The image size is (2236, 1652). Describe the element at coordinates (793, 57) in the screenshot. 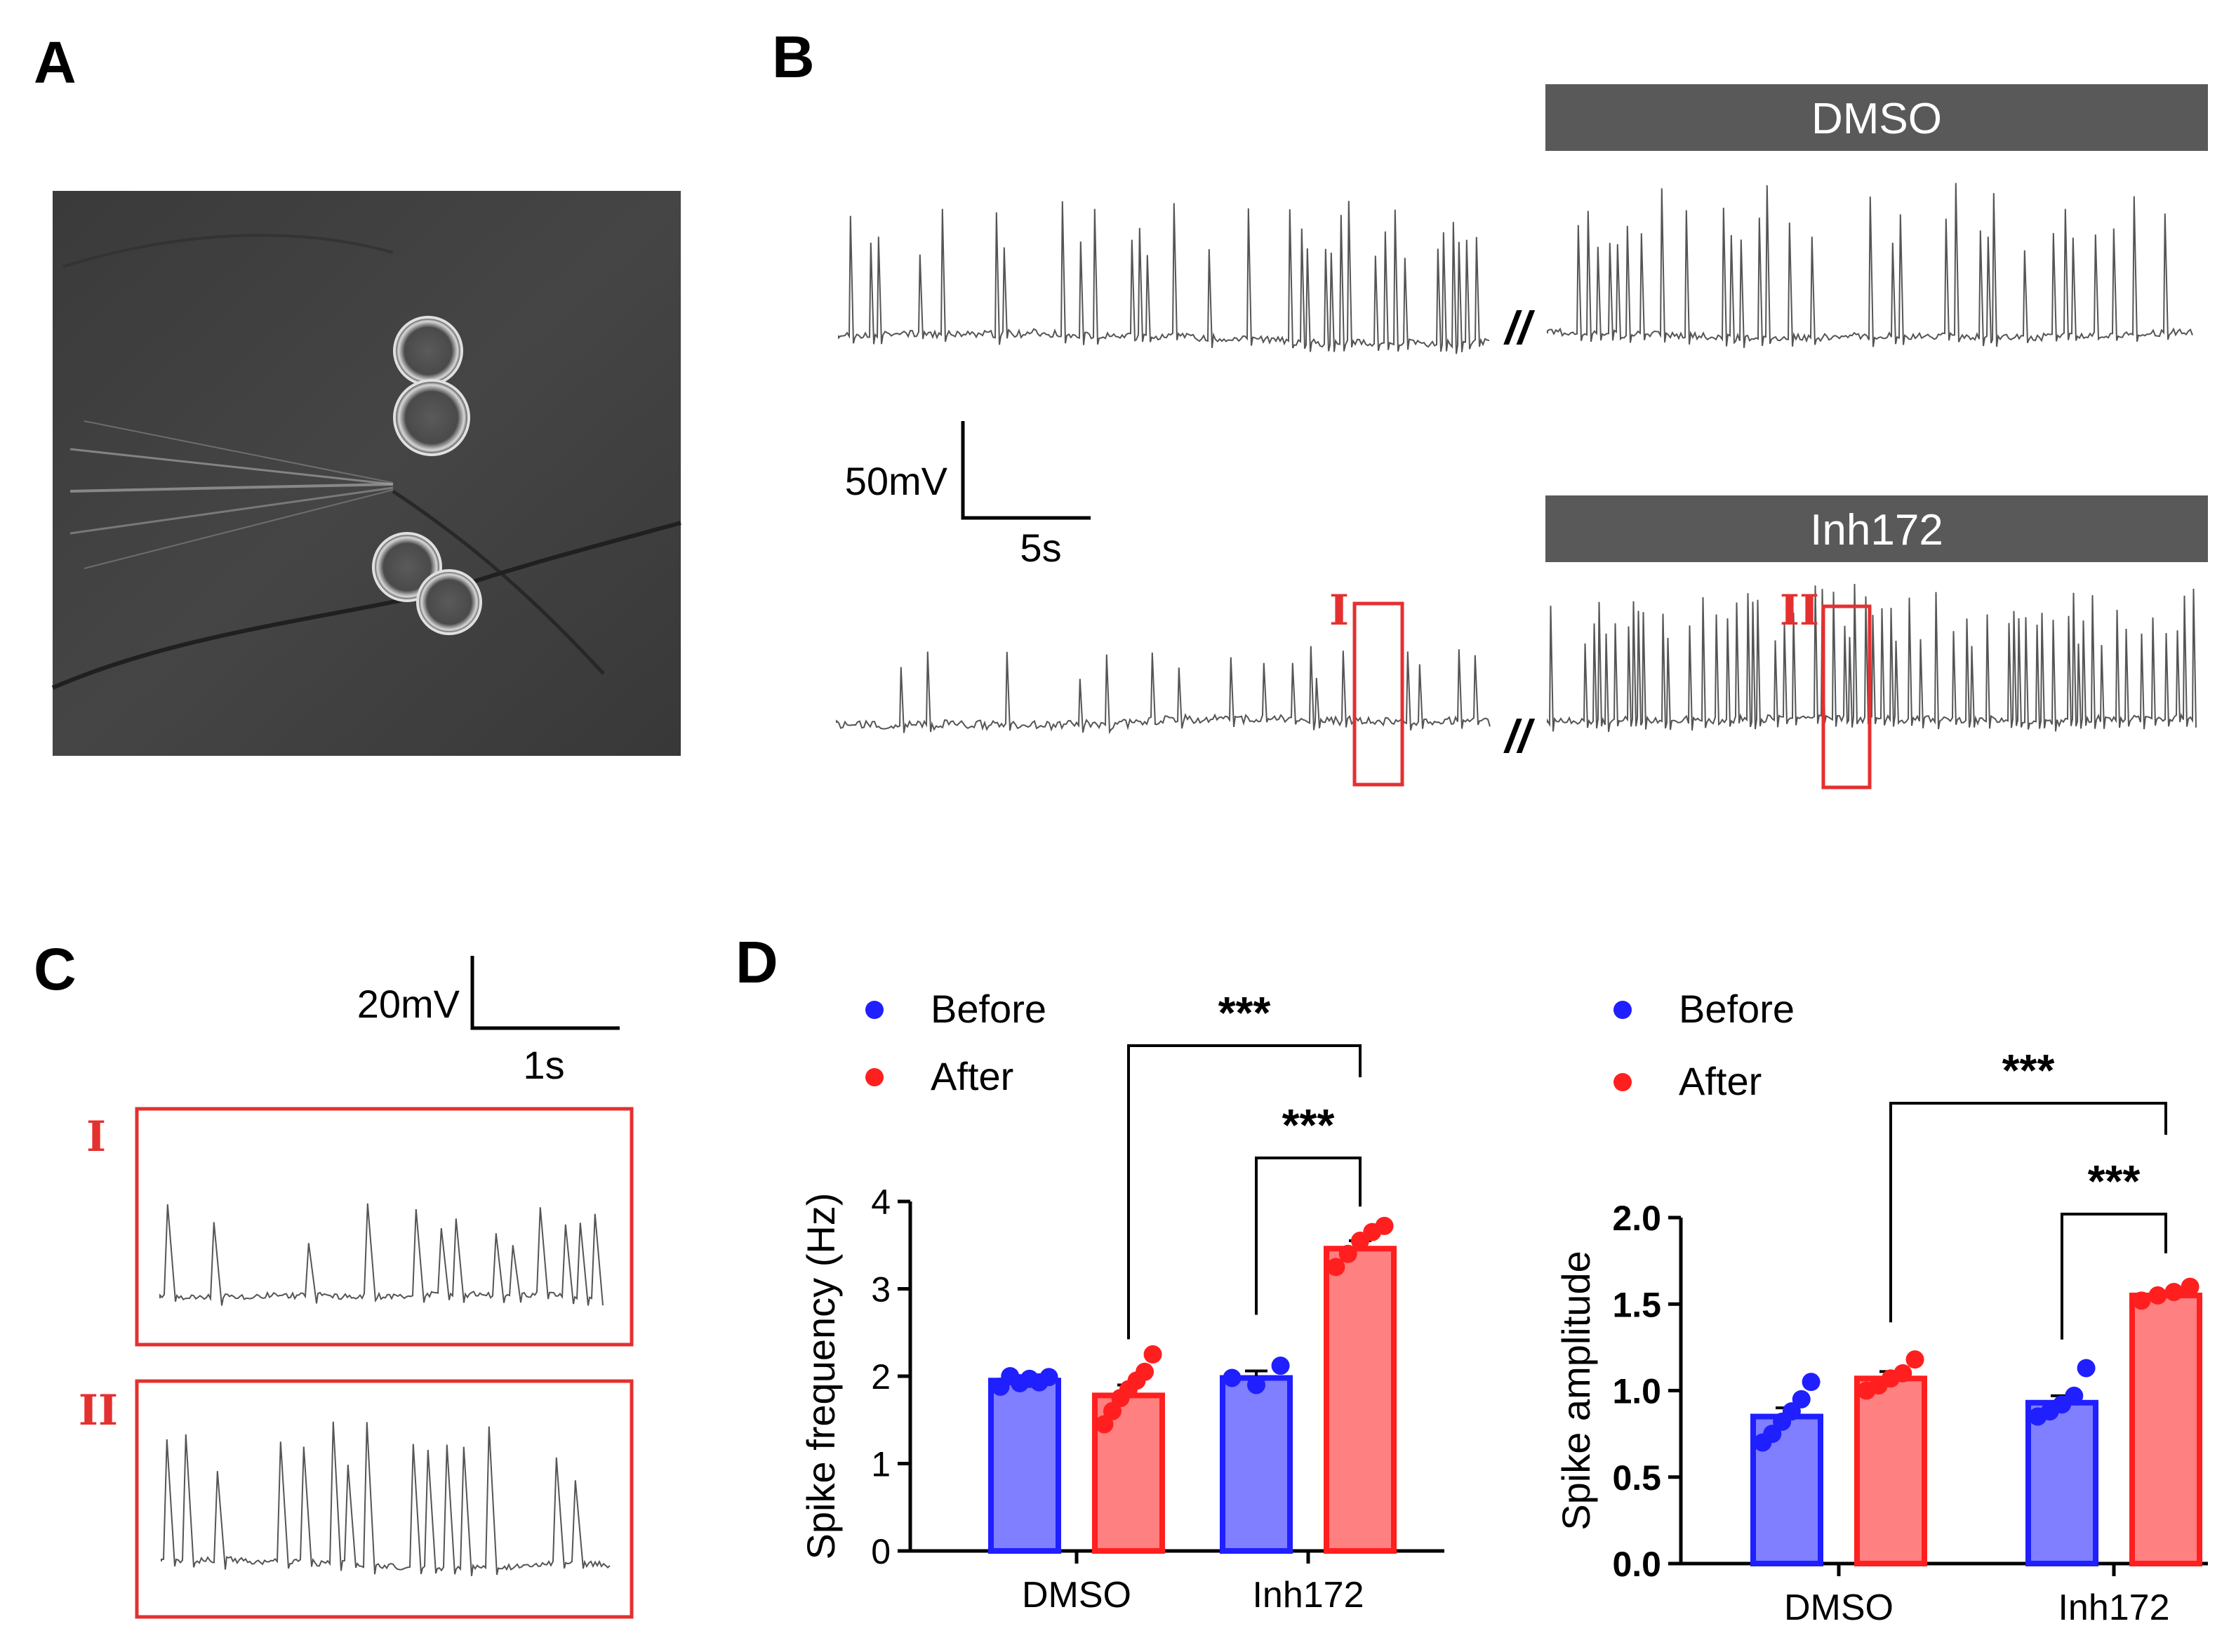

I see `panel-letter-b: B` at that location.